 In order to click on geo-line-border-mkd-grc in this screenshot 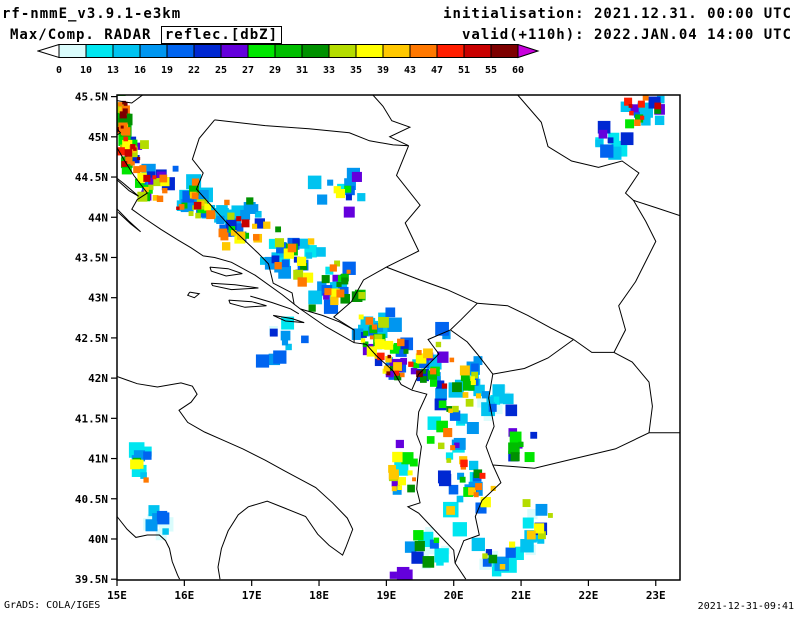, I will do `click(586, 450)`.